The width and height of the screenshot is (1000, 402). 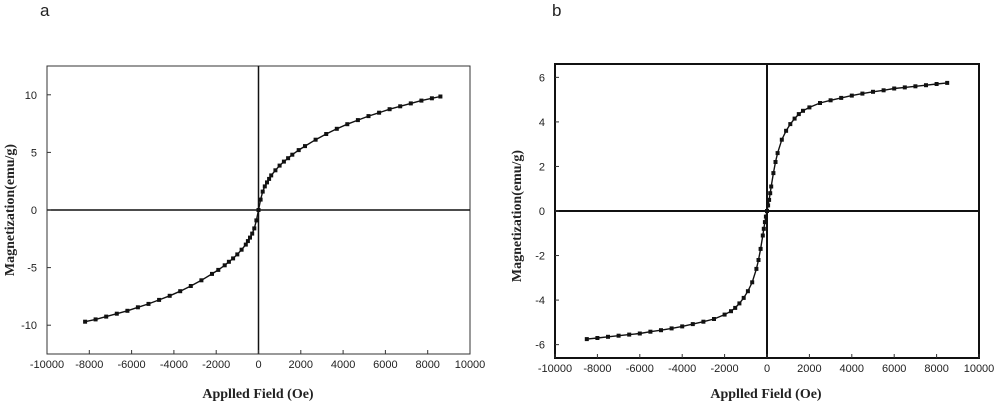 I want to click on panel-b-x-tick-label: 4000, so click(x=852, y=369).